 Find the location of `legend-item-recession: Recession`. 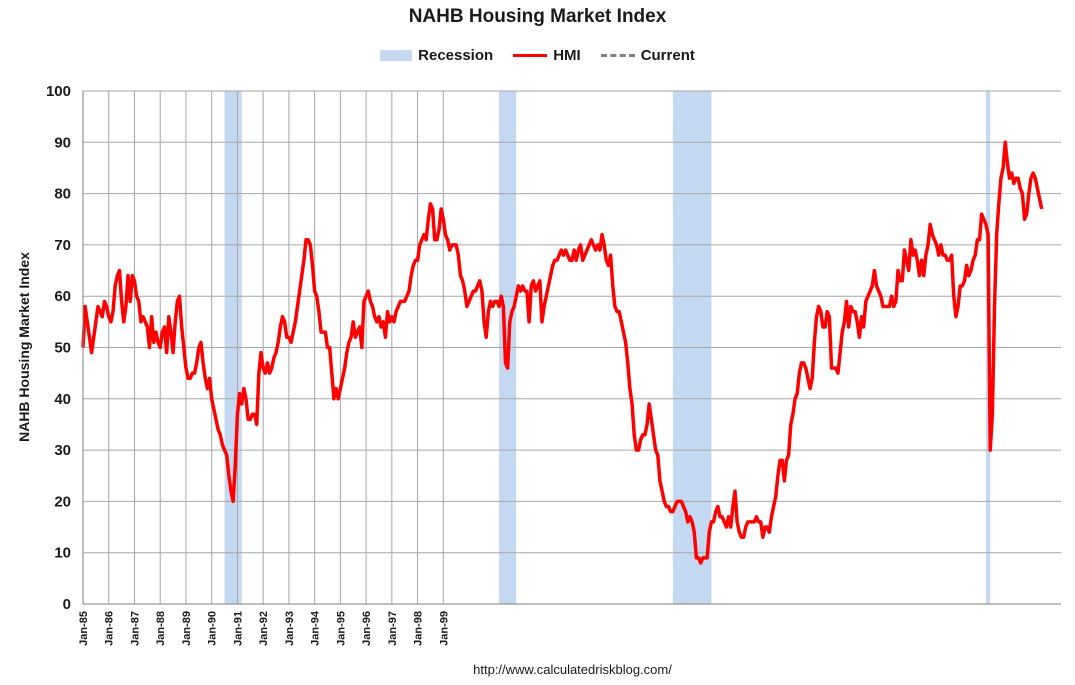

legend-item-recession: Recession is located at coordinates (436, 55).